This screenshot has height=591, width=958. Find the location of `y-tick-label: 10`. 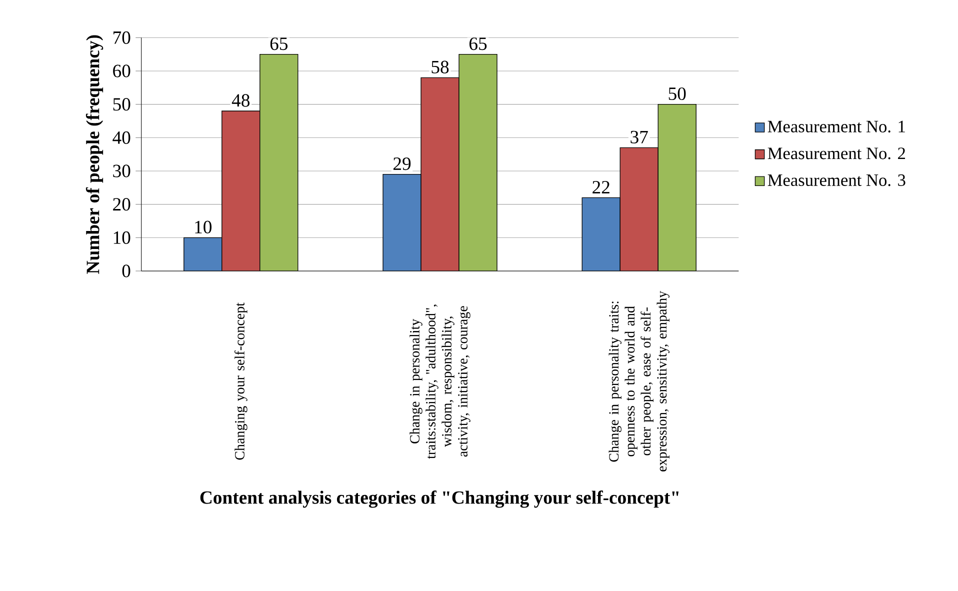

y-tick-label: 10 is located at coordinates (122, 237).